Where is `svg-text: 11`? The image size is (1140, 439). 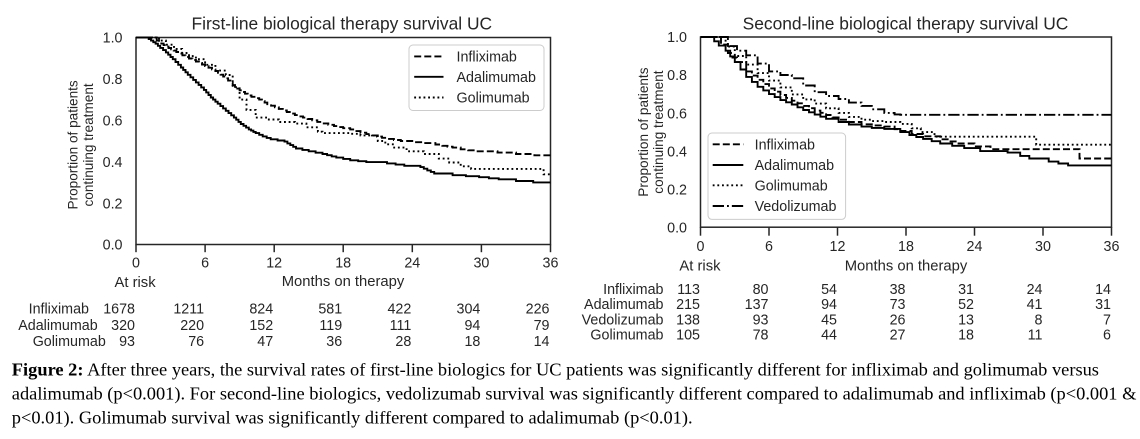
svg-text: 11 is located at coordinates (1035, 336).